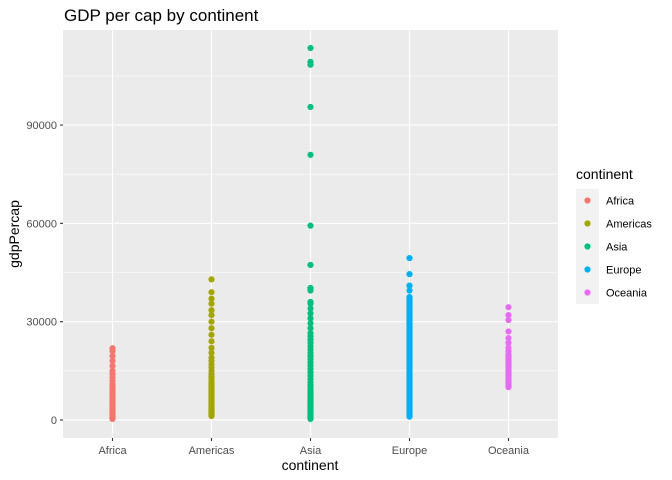 Image resolution: width=672 pixels, height=480 pixels. Describe the element at coordinates (41, 224) in the screenshot. I see `y-tick-label: 60000` at that location.